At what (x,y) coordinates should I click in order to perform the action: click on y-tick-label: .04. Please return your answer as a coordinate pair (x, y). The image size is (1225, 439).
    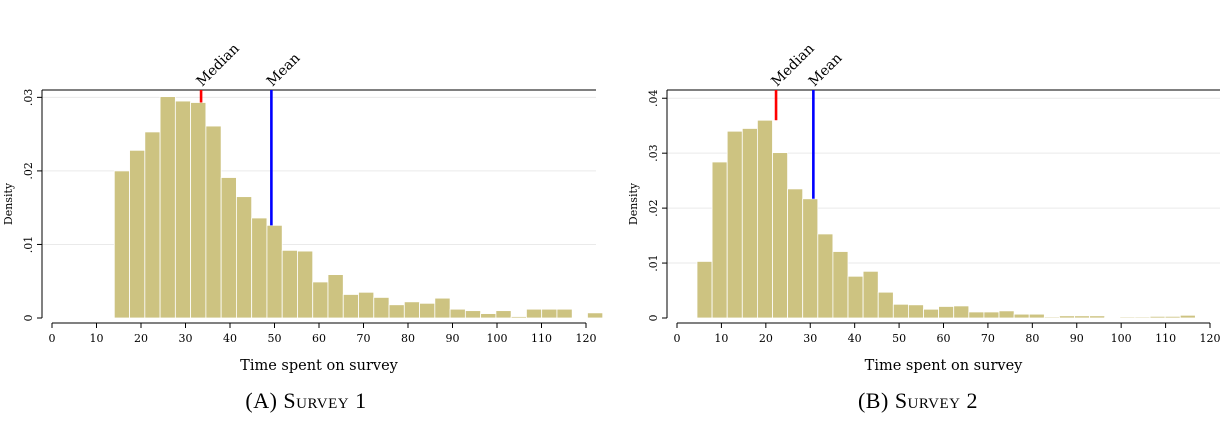
    Looking at the image, I should click on (653, 98).